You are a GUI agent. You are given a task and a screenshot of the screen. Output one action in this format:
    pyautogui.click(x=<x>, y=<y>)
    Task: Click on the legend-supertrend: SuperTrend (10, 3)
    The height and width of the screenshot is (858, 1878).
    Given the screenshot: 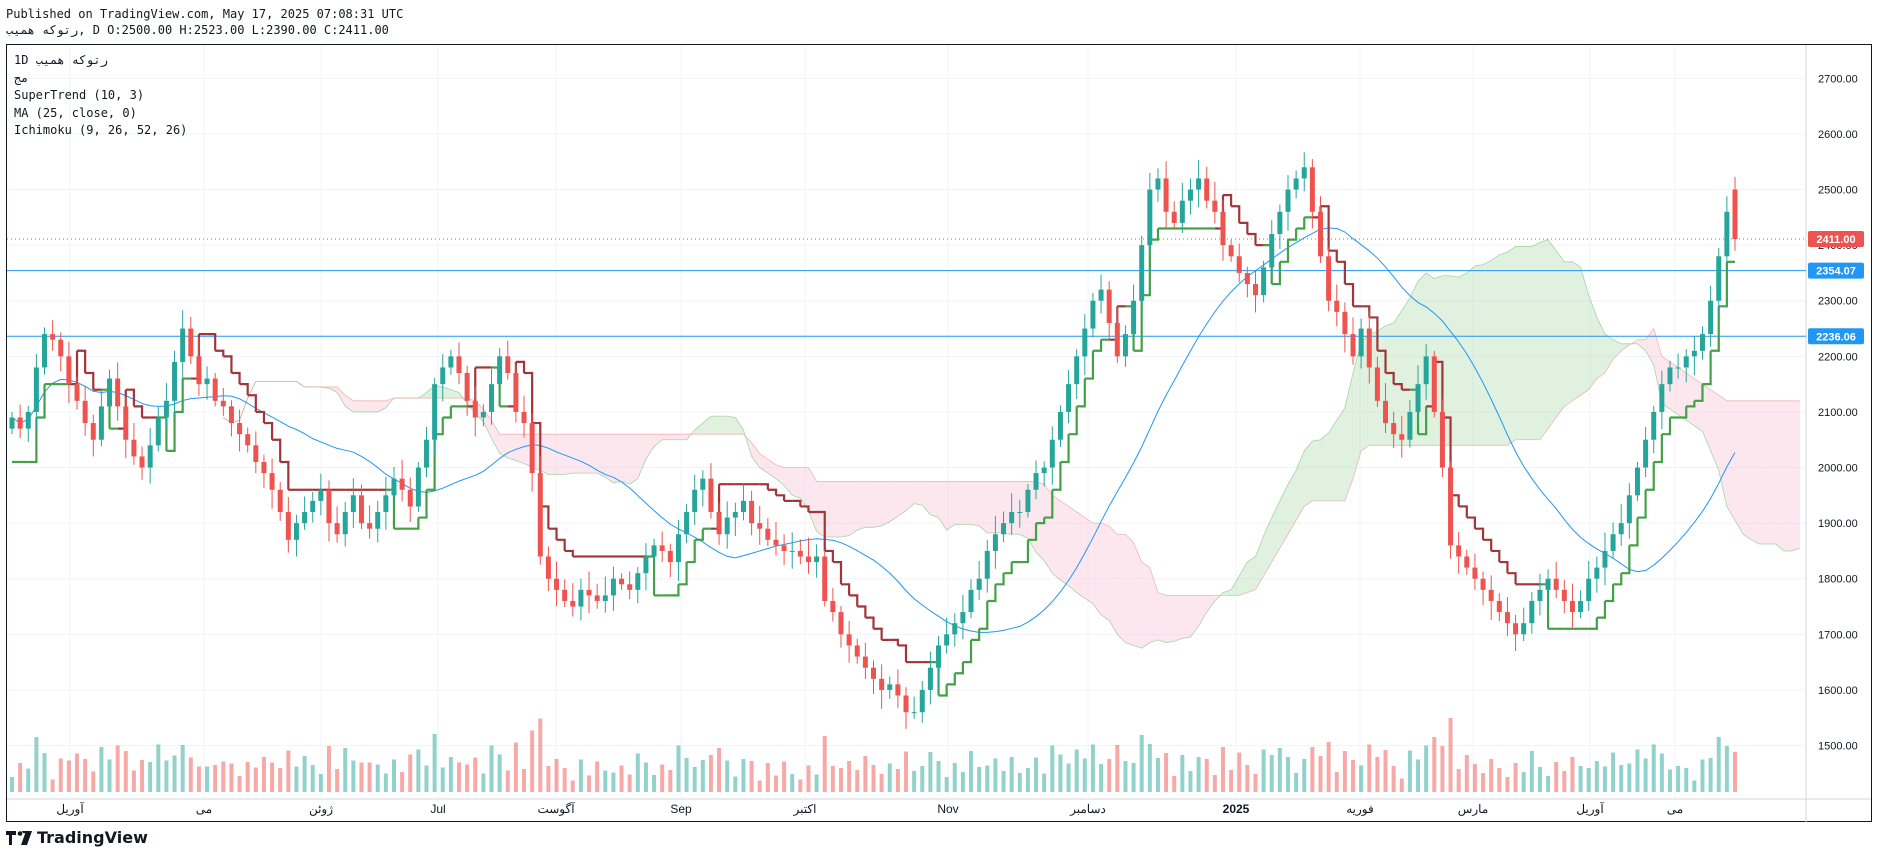 What is the action you would take?
    pyautogui.click(x=79, y=95)
    